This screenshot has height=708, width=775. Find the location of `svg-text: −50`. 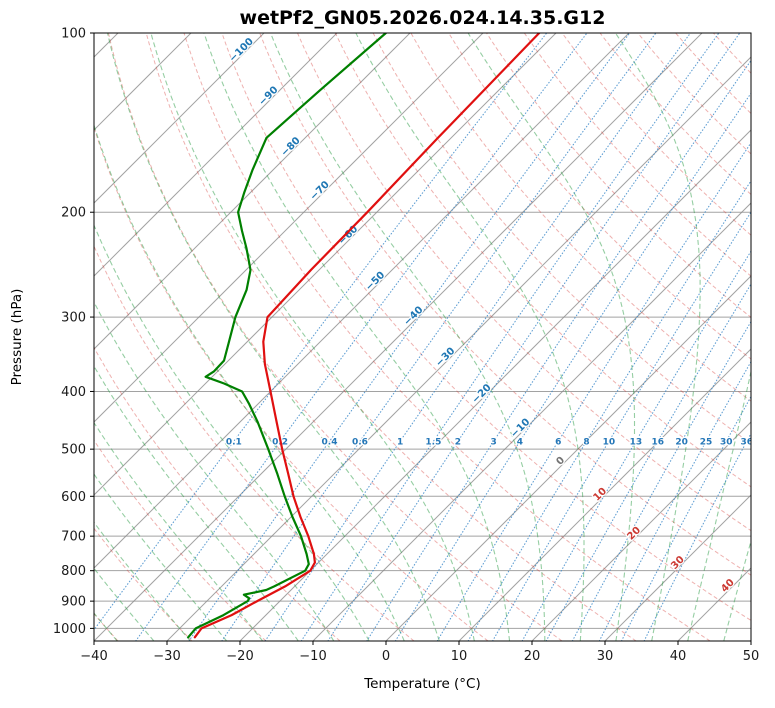

svg-text: −50 is located at coordinates (376, 282).